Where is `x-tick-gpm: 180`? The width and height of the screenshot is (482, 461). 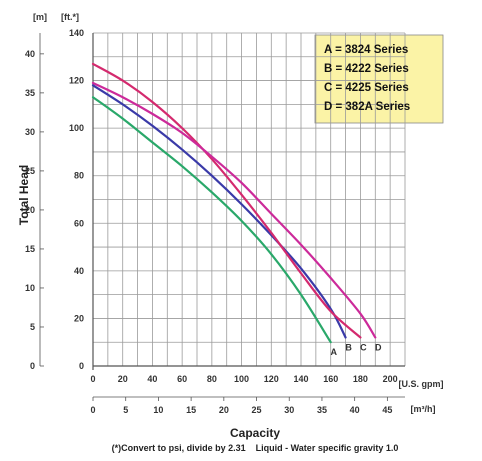
x-tick-gpm: 180 is located at coordinates (360, 379).